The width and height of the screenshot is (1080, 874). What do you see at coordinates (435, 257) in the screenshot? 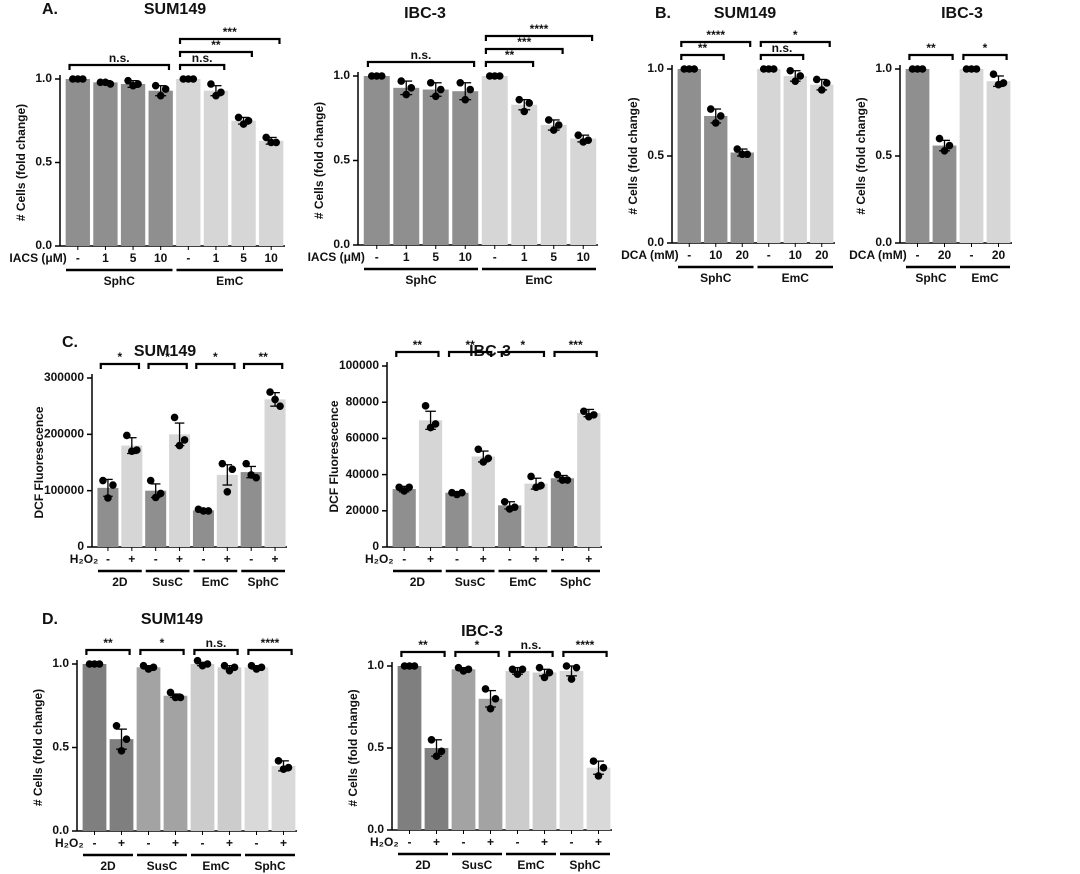
I see `x-tick-label: 5` at bounding box center [435, 257].